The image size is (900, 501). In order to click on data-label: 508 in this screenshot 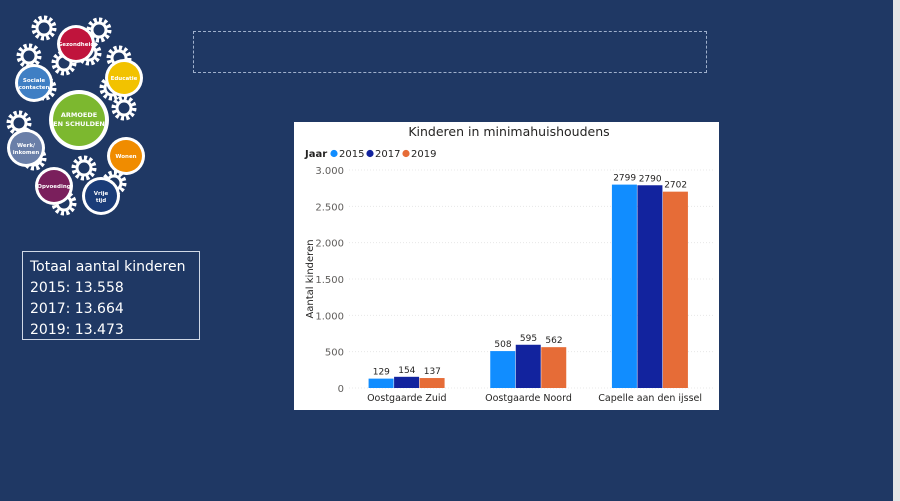, I will do `click(502, 345)`.